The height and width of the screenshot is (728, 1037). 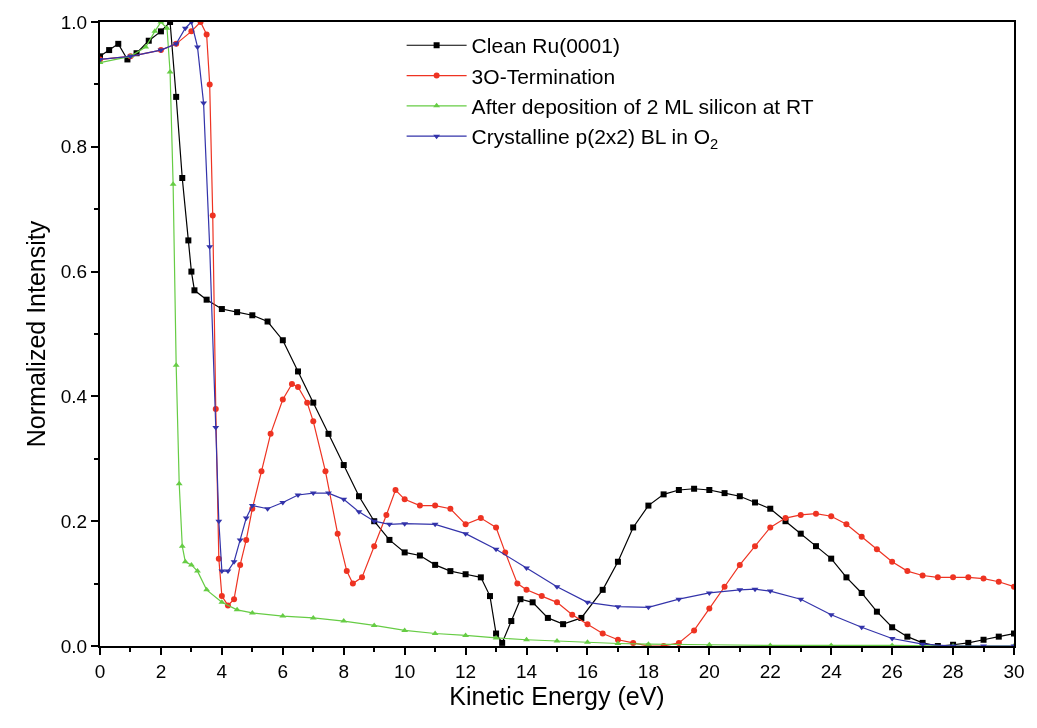 I want to click on x-tick-label: 2, so click(x=161, y=671).